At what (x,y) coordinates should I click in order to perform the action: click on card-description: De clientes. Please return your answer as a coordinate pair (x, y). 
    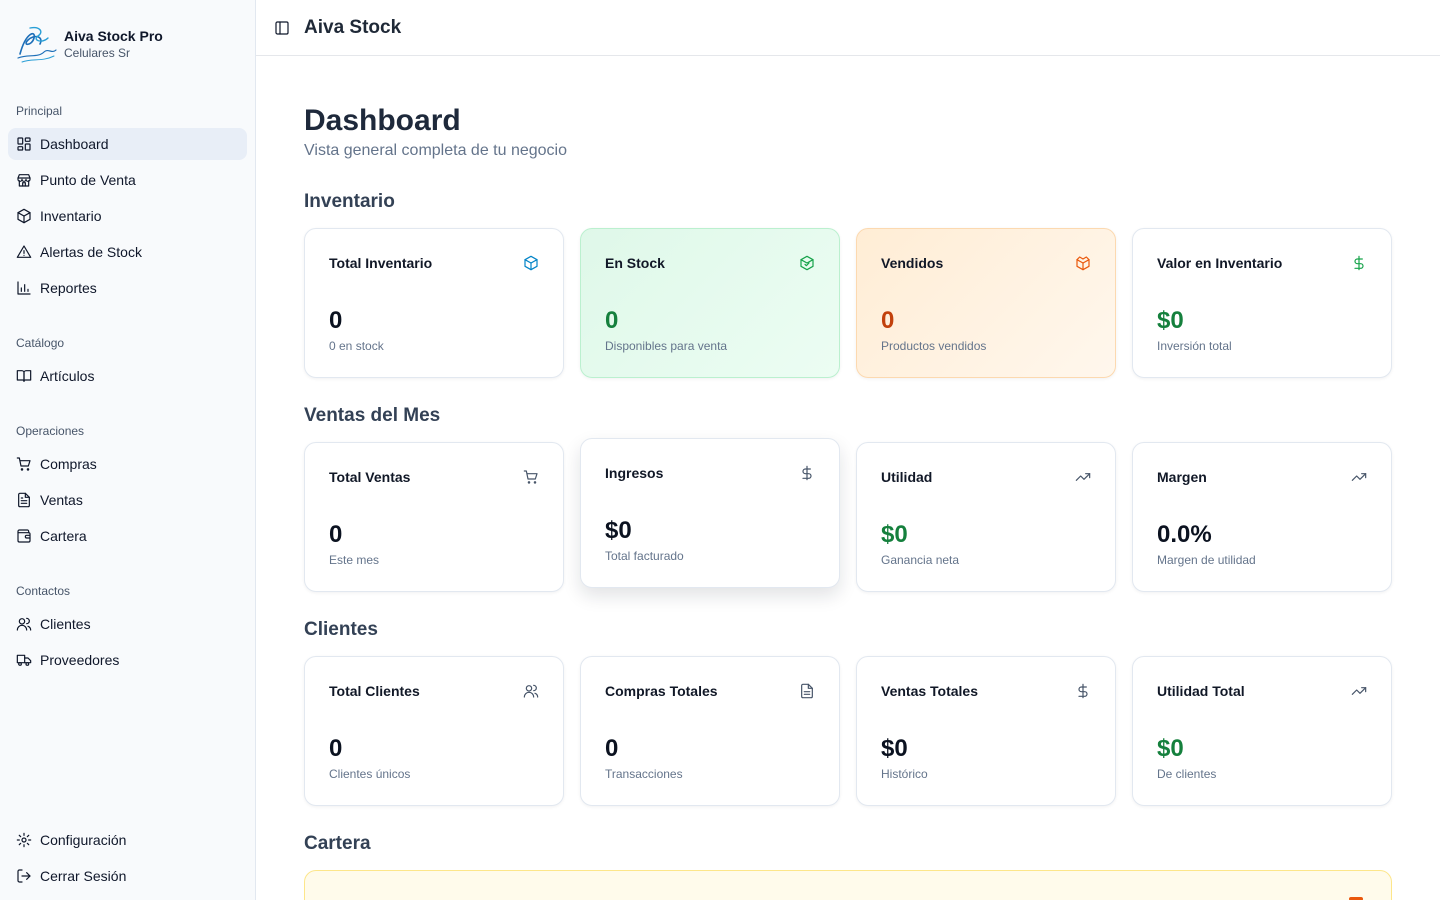
    Looking at the image, I should click on (1187, 774).